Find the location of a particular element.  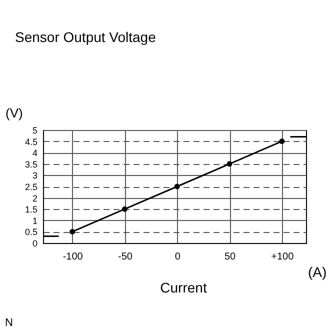

text: N is located at coordinates (9, 323).